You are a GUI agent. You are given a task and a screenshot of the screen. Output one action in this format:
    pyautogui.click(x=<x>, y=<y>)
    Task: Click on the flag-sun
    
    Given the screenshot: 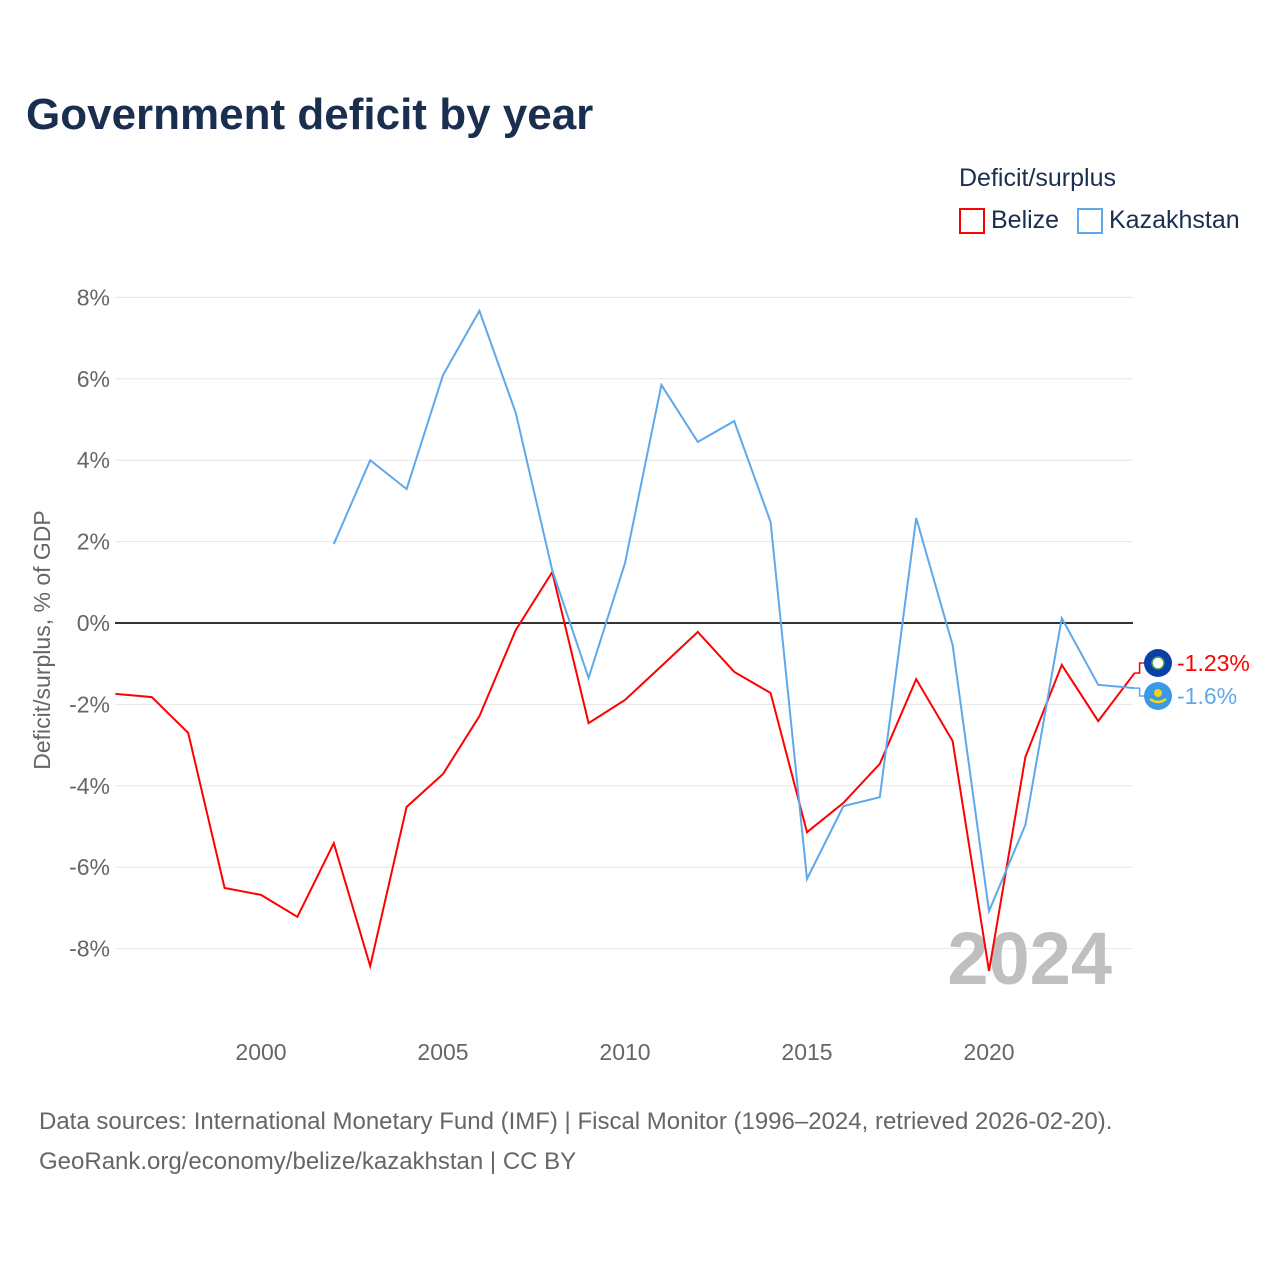 What is the action you would take?
    pyautogui.click(x=1158, y=693)
    